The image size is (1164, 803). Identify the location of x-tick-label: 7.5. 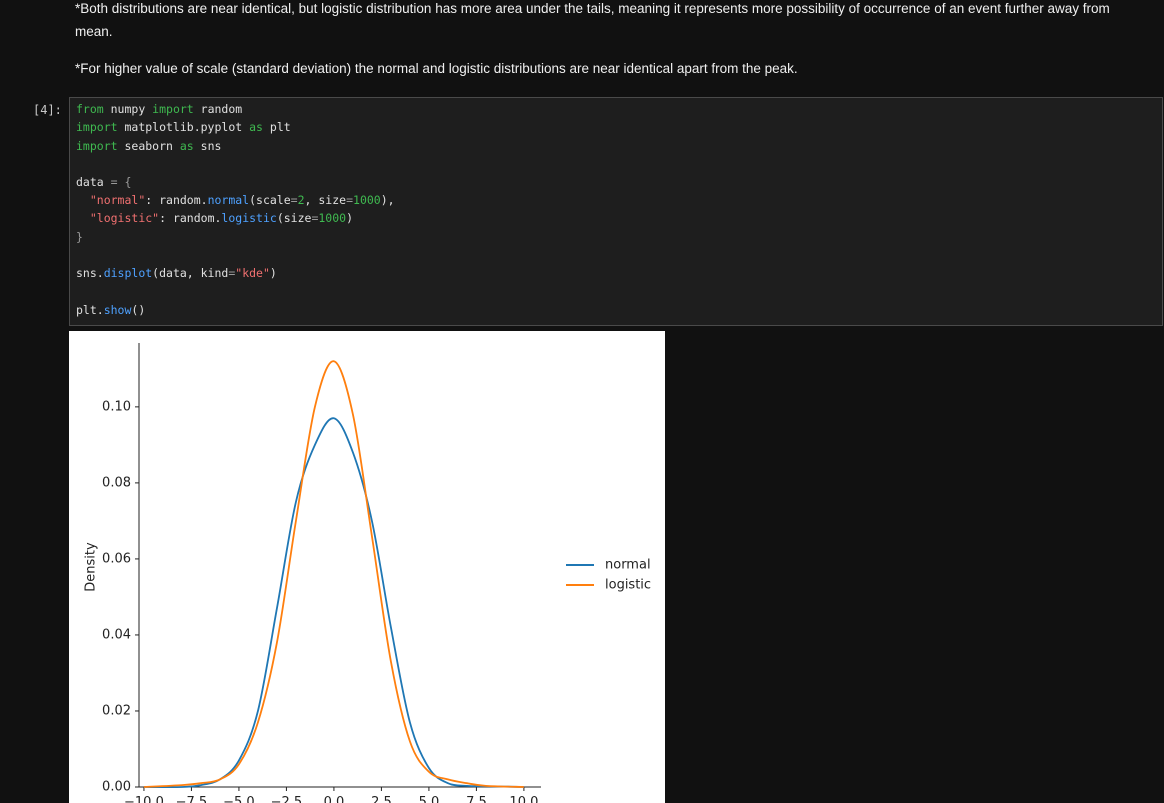
(476, 799).